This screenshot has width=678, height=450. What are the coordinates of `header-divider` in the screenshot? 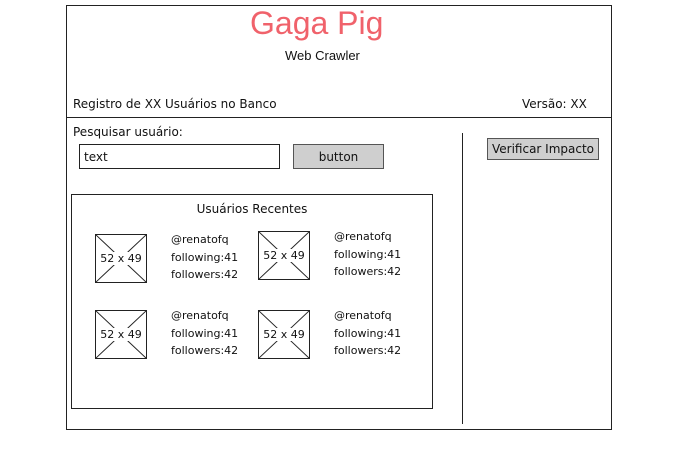 It's located at (339, 117).